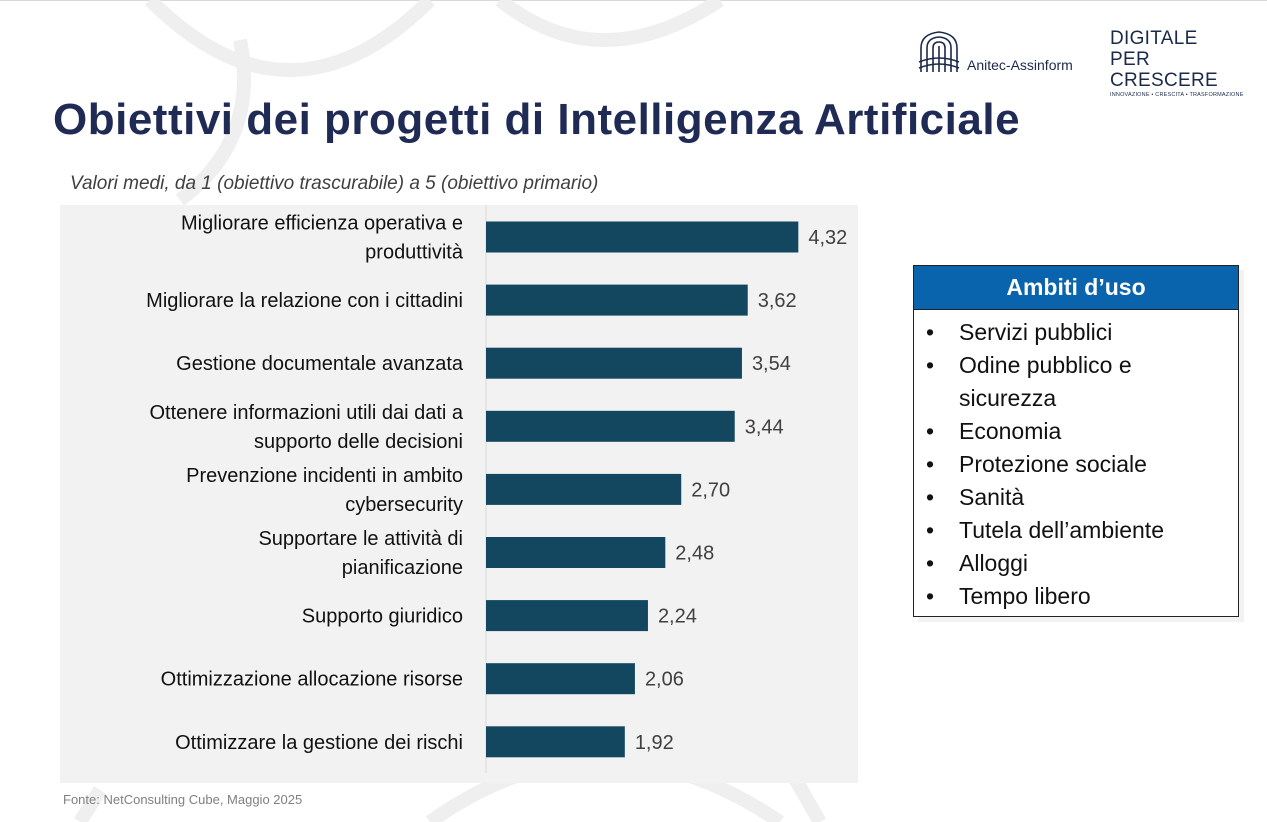  I want to click on ambiti-item: • Tempo libero, so click(1076, 596).